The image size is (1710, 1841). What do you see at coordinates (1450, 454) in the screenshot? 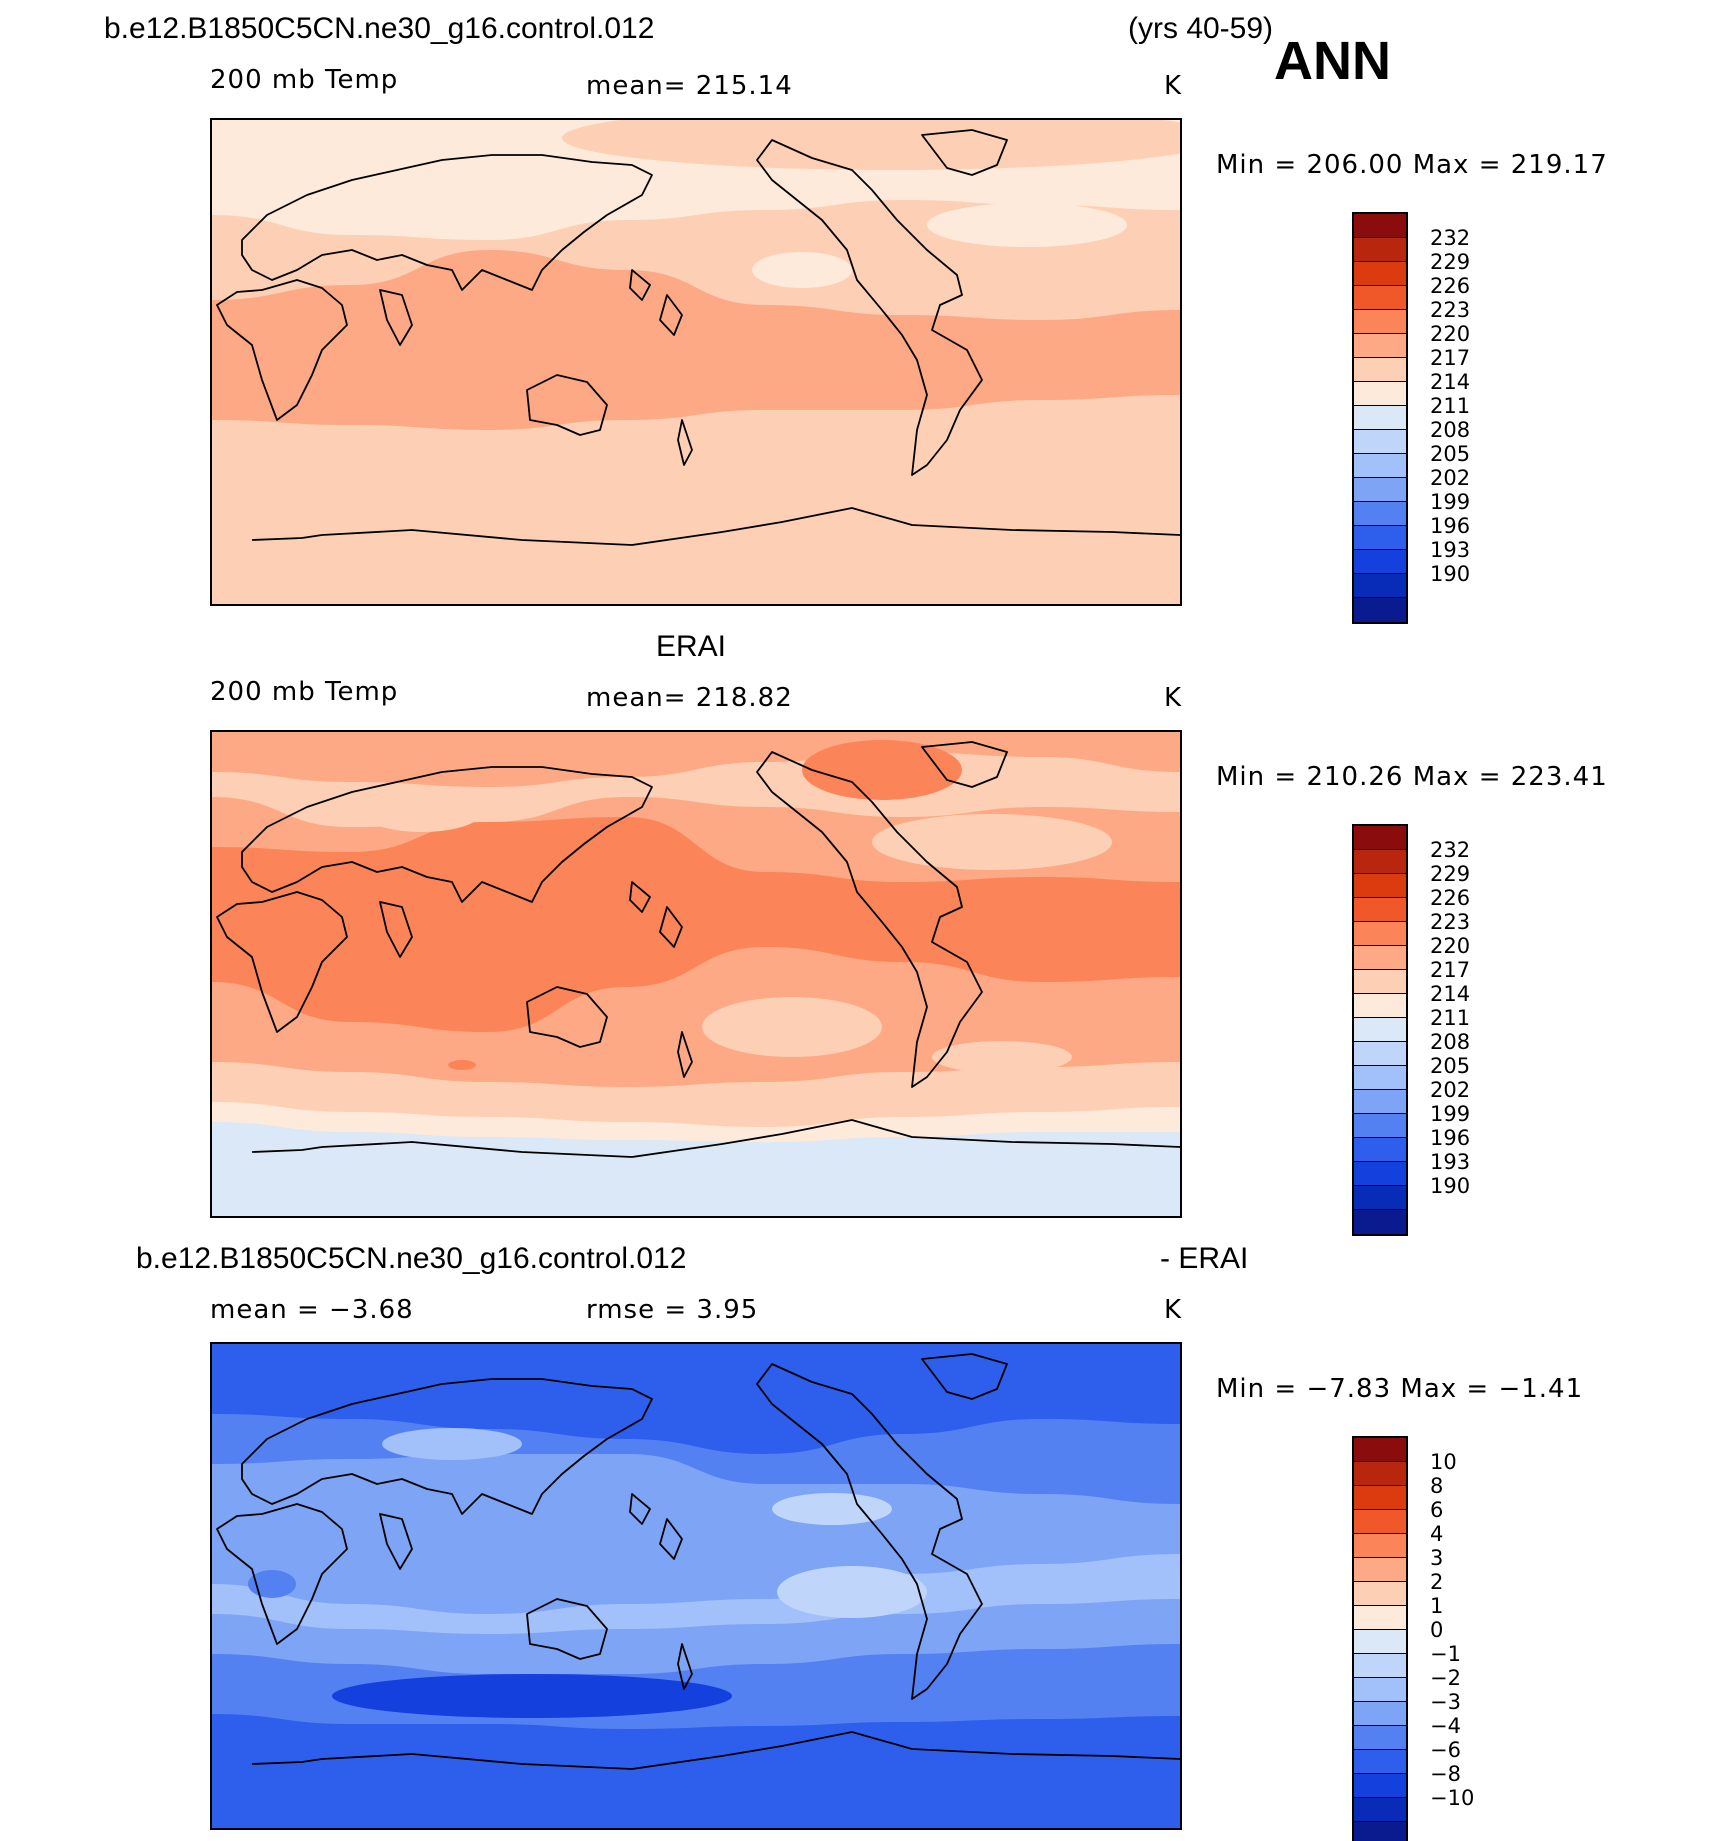
I see `colorbar-level-label: 205` at bounding box center [1450, 454].